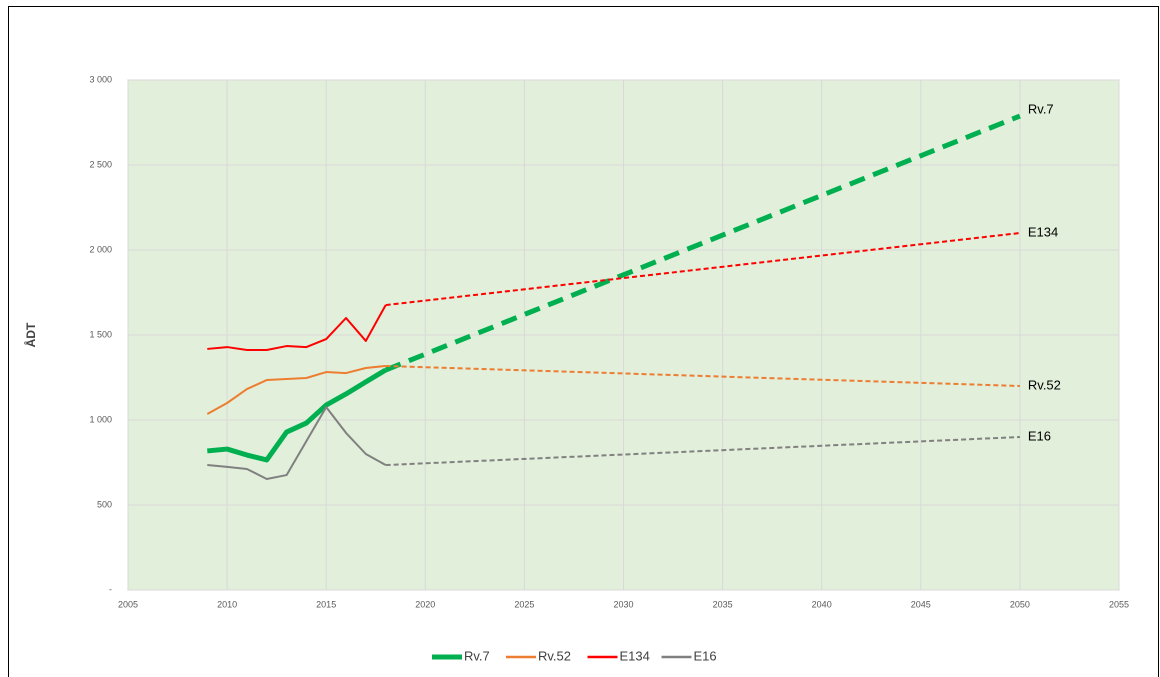  I want to click on end-label: Rv.52, so click(1044, 384).